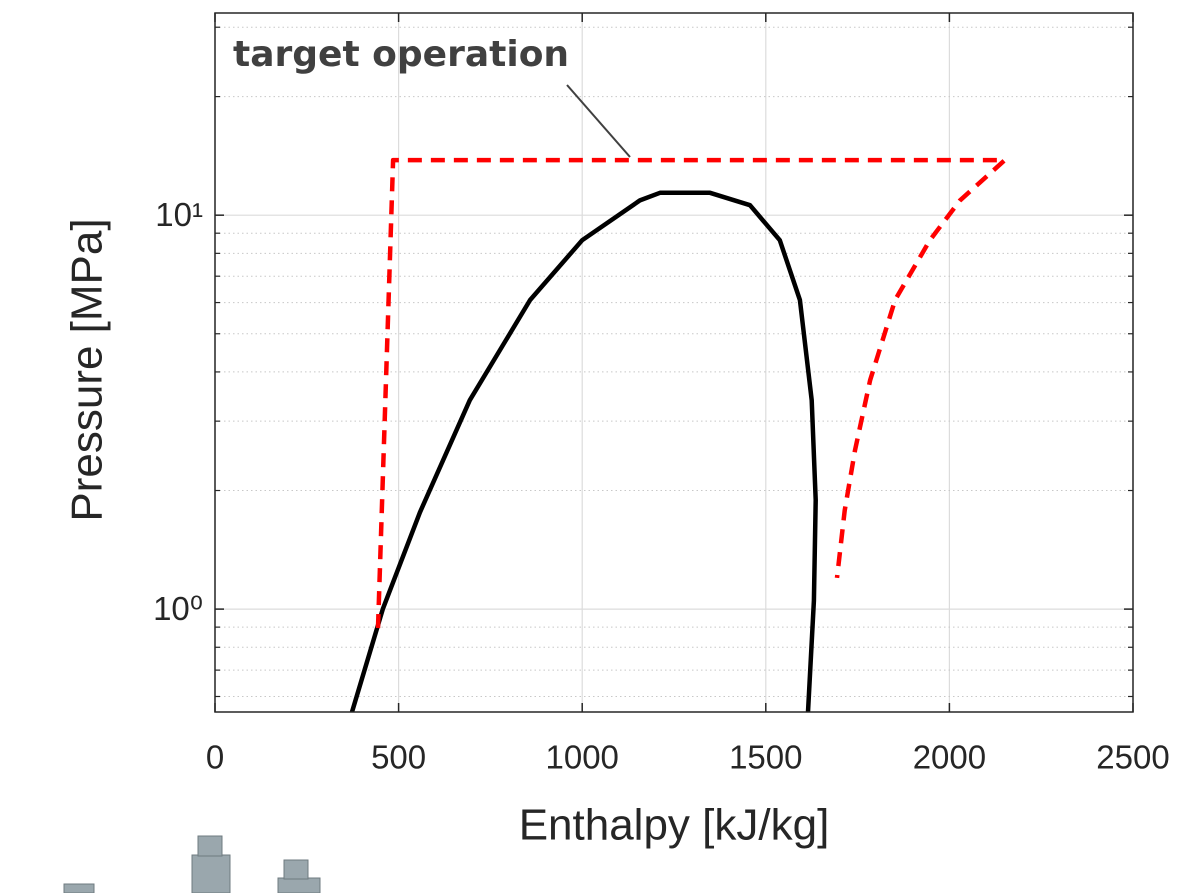 The width and height of the screenshot is (1191, 893). I want to click on y-tick-label: 10⁰, so click(178, 608).